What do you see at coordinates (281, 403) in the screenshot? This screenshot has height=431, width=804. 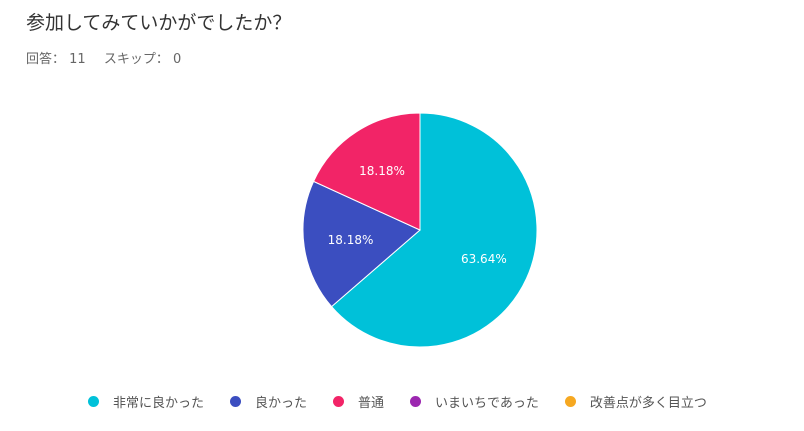 I see `legend-label: 良かった` at bounding box center [281, 403].